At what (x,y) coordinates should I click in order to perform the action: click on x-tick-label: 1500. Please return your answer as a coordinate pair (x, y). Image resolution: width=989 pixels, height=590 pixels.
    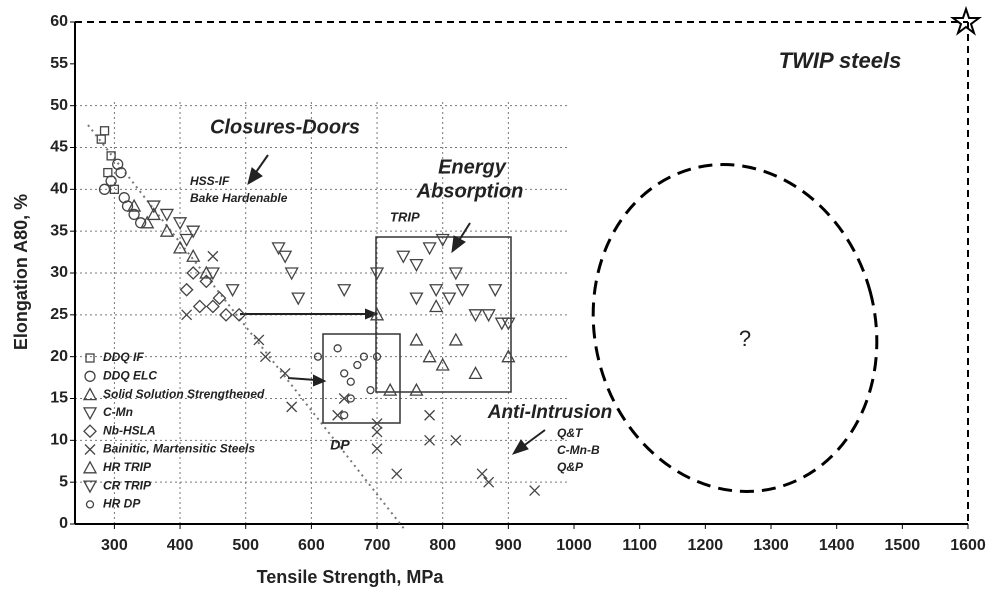
    Looking at the image, I should click on (903, 545).